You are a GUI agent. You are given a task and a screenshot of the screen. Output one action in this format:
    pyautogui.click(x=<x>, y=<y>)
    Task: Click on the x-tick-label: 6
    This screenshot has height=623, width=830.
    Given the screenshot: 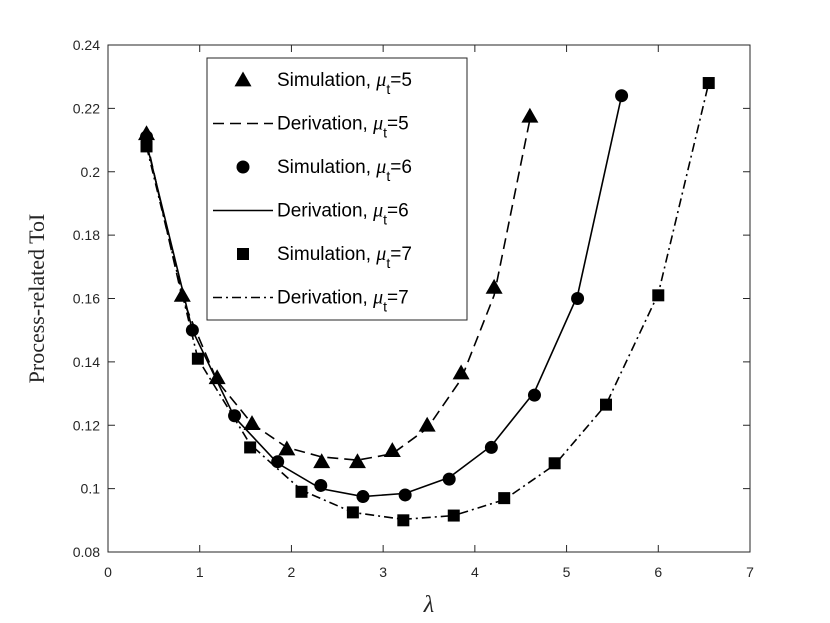 What is the action you would take?
    pyautogui.click(x=658, y=572)
    